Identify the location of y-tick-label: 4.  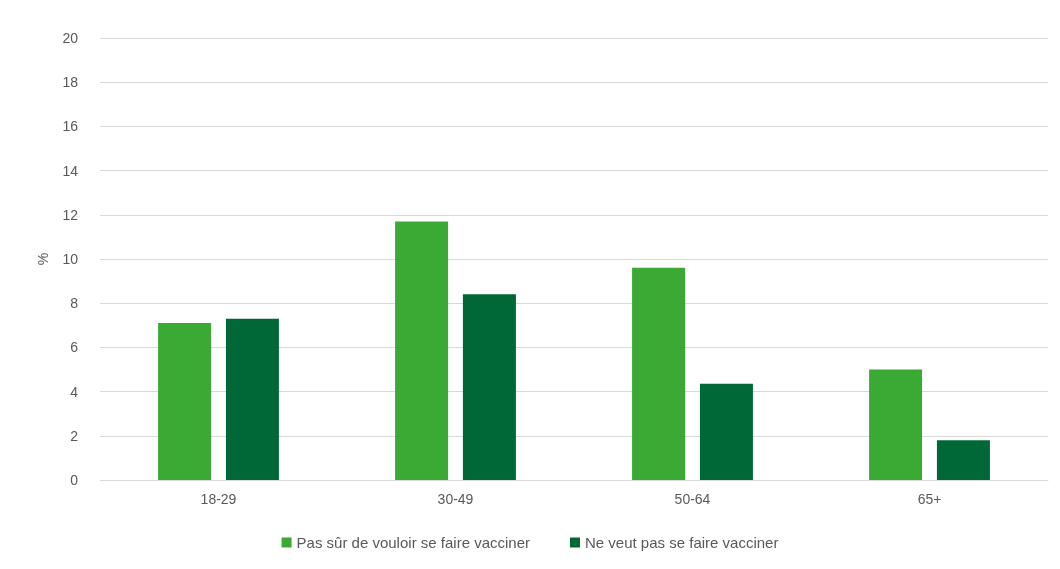
(74, 391).